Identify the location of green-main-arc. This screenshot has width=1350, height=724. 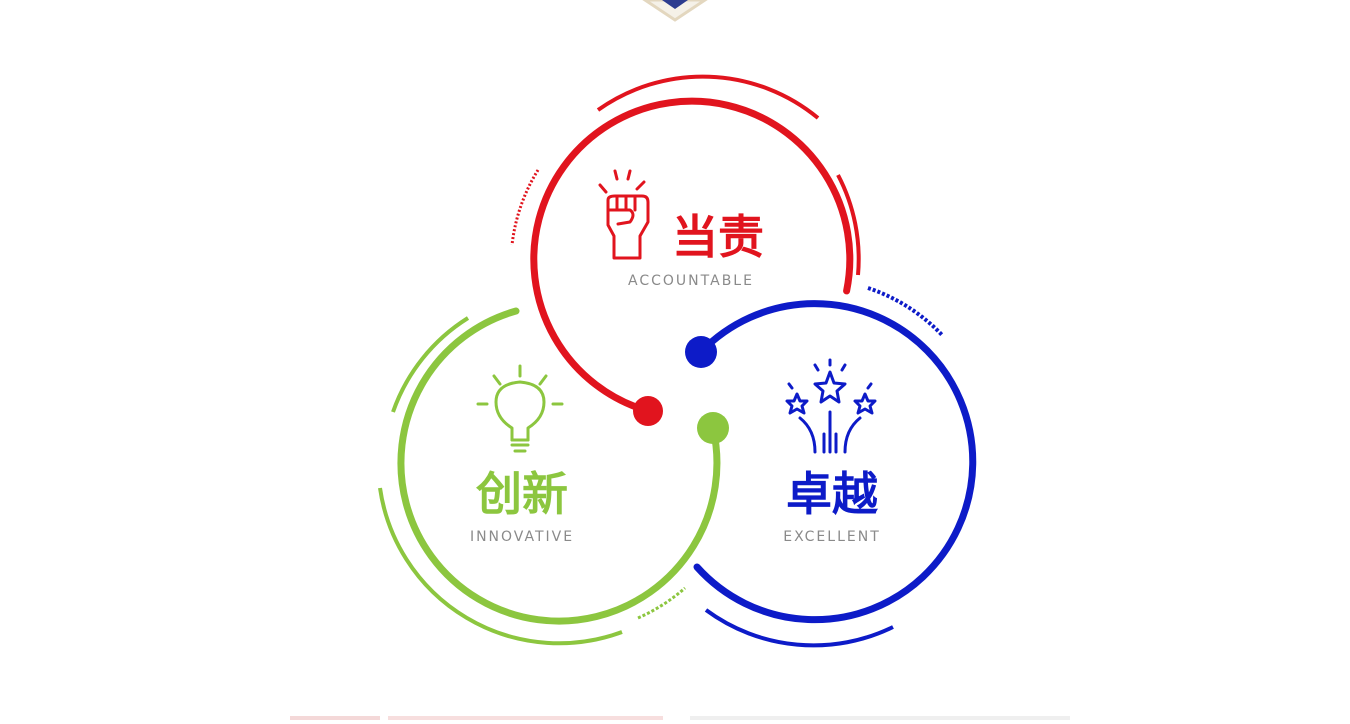
(559, 466).